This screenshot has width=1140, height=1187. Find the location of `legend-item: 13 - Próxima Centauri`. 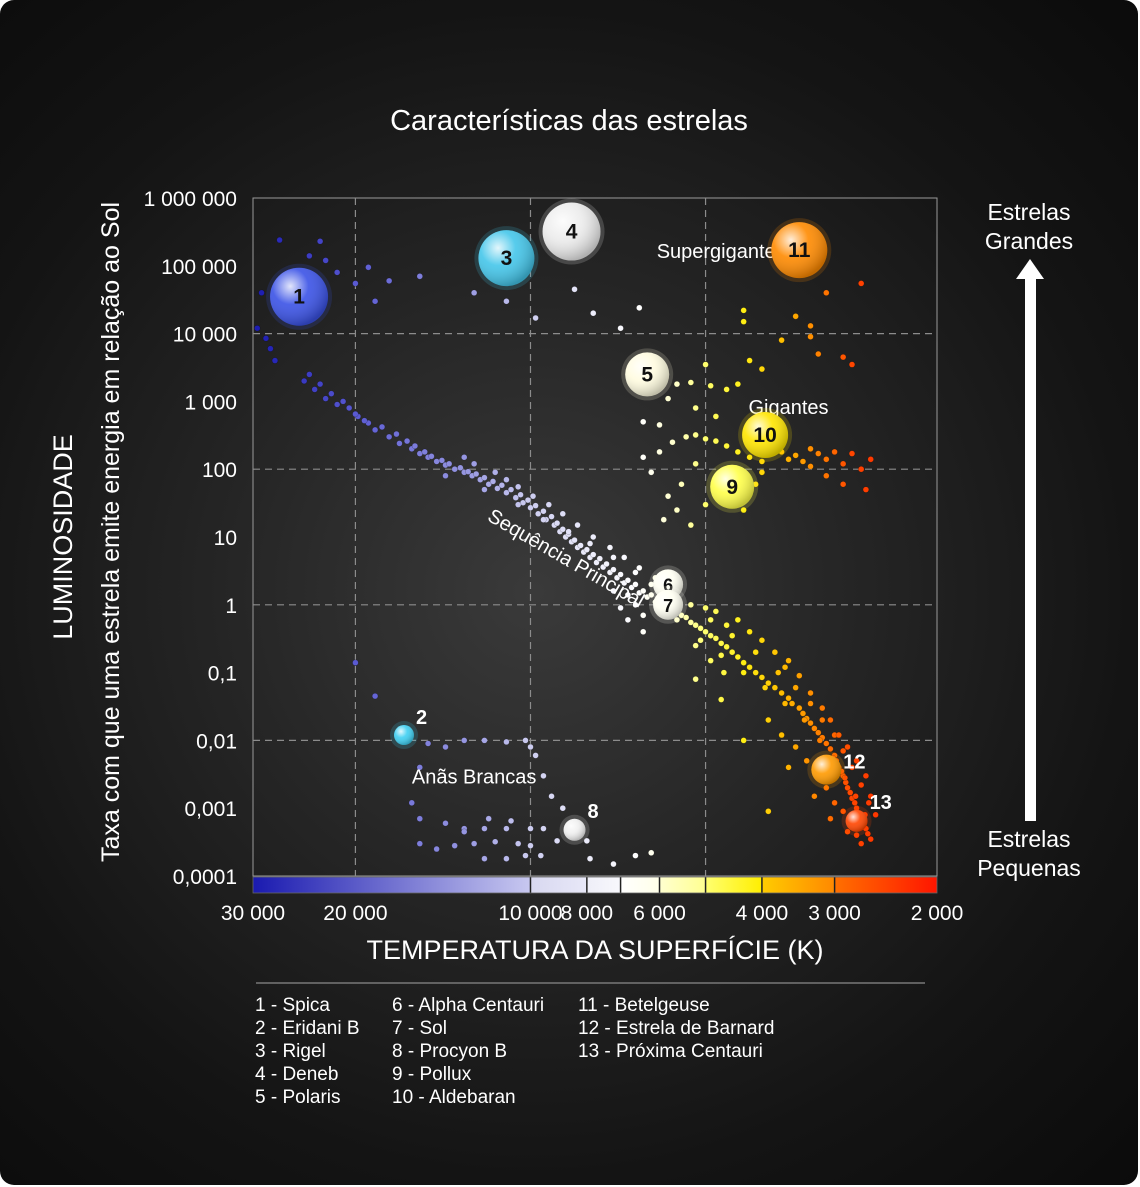

legend-item: 13 - Próxima Centauri is located at coordinates (670, 1051).